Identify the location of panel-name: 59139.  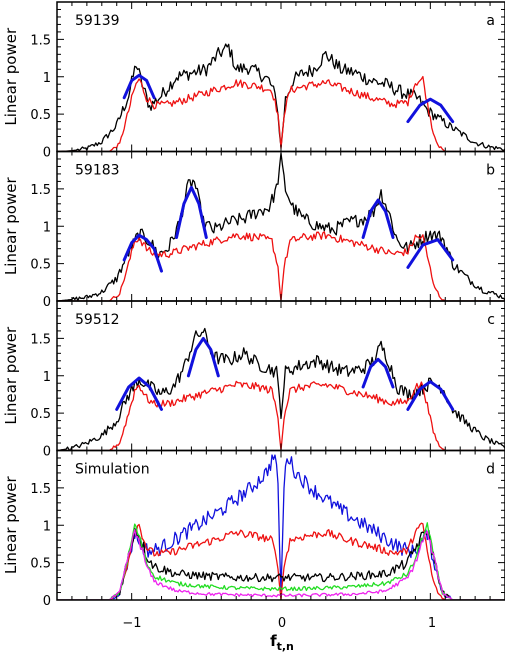
(97, 21).